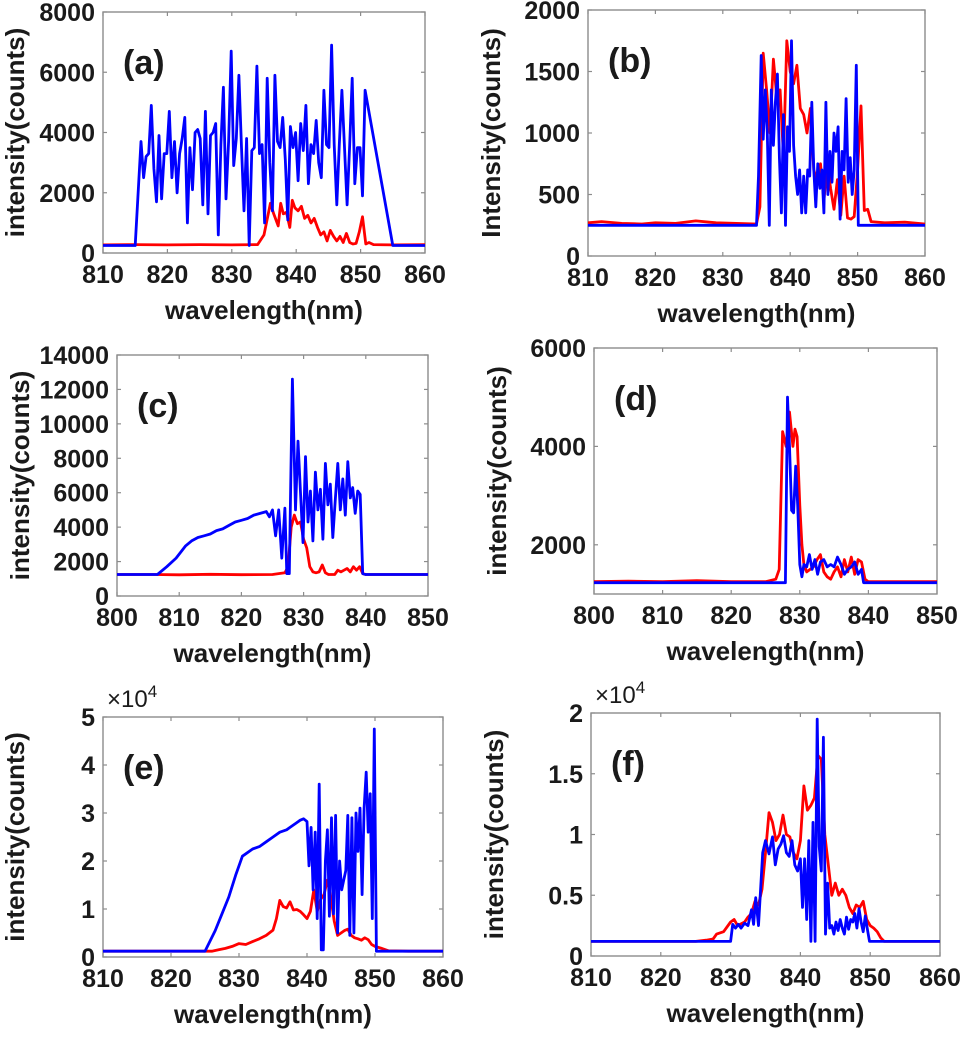 The height and width of the screenshot is (1048, 966). I want to click on y-tick-label: 14000, so click(74, 356).